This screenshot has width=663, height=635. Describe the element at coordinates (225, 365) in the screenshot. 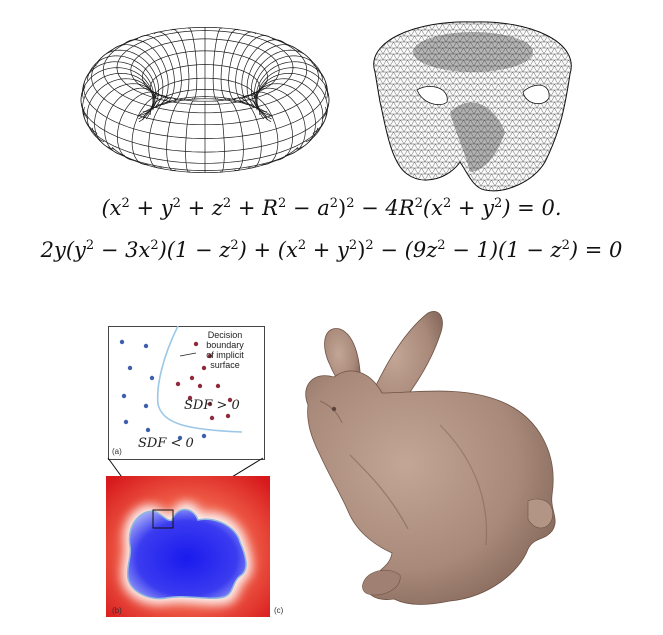

I see `annotation-line: surface` at that location.